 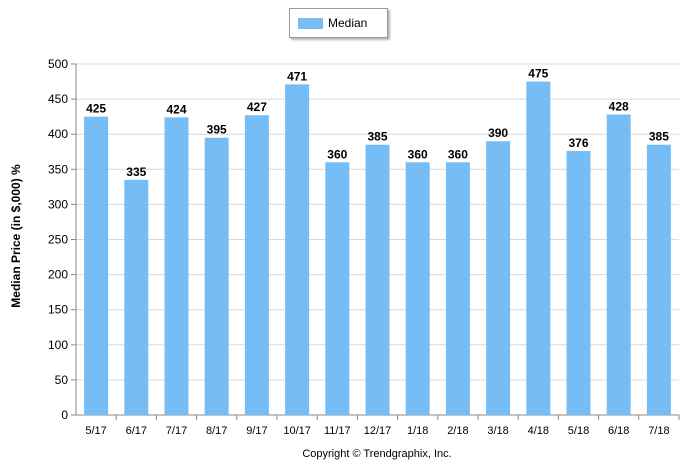 What do you see at coordinates (658, 431) in the screenshot?
I see `x-tick-label: 7/18` at bounding box center [658, 431].